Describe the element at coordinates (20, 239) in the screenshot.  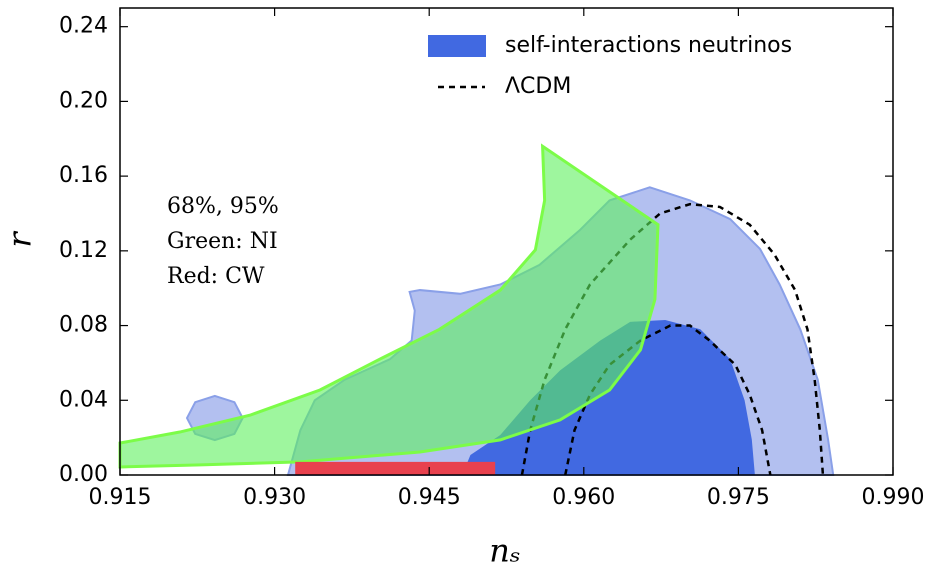
I see `y-axis-label: r` at that location.